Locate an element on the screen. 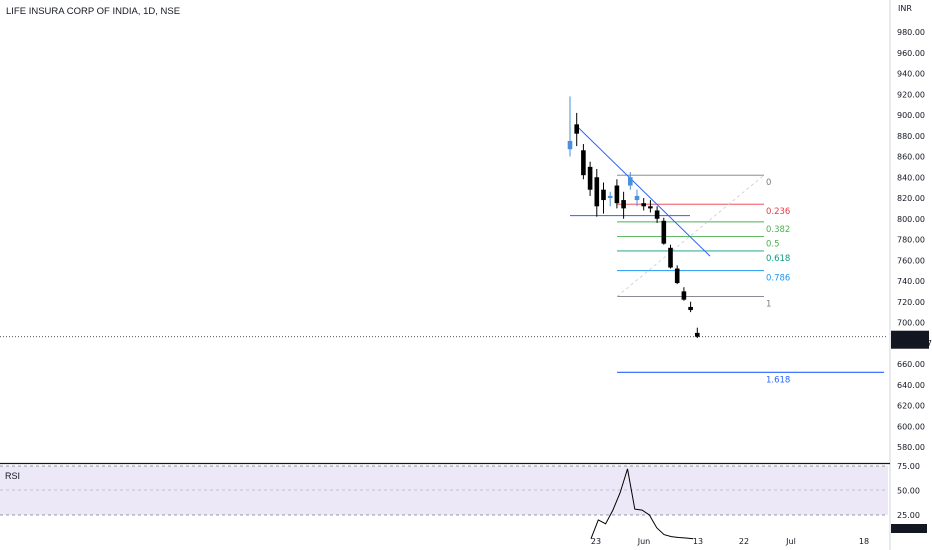 Image resolution: width=932 pixels, height=550 pixels. last-price-label: 686.30 is located at coordinates (910, 335).